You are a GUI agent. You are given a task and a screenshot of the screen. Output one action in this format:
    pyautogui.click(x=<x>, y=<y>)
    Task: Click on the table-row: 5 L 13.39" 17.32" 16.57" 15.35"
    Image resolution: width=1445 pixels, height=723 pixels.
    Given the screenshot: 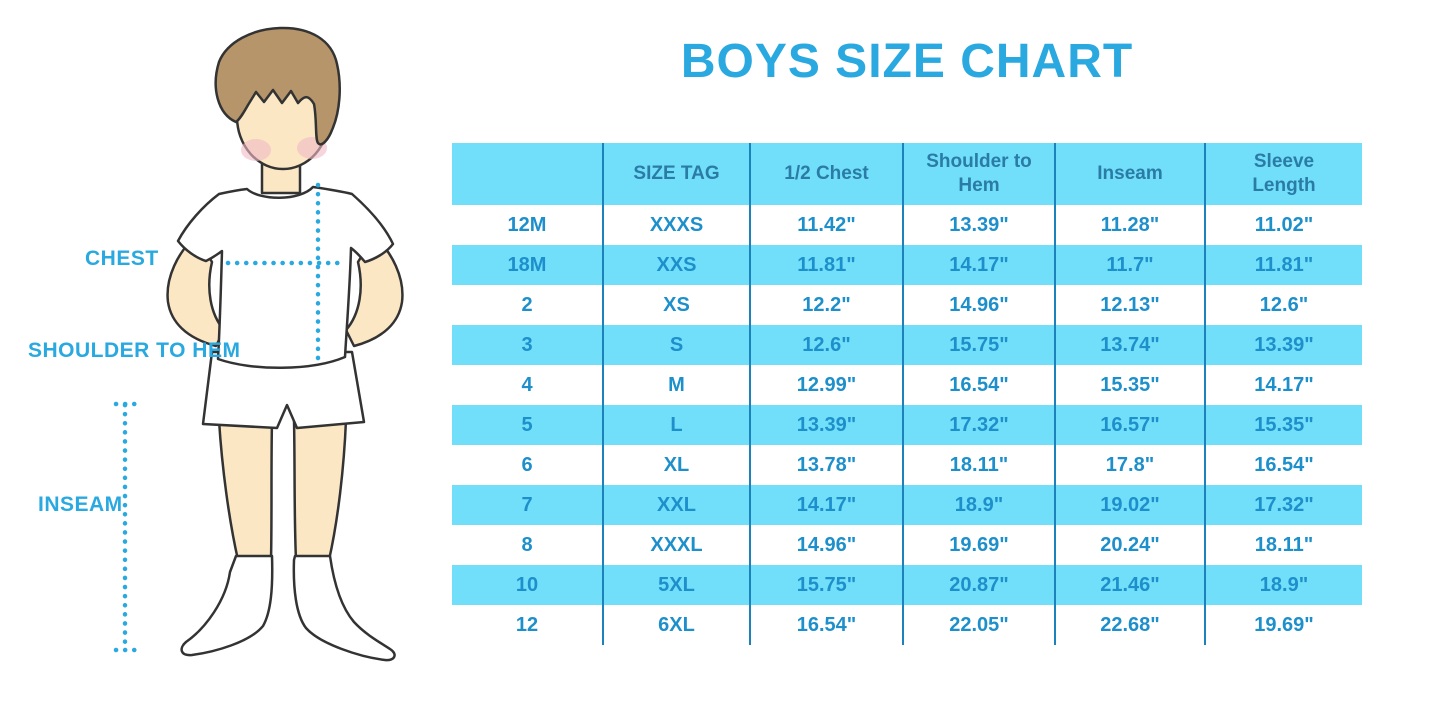 What is the action you would take?
    pyautogui.click(x=907, y=425)
    